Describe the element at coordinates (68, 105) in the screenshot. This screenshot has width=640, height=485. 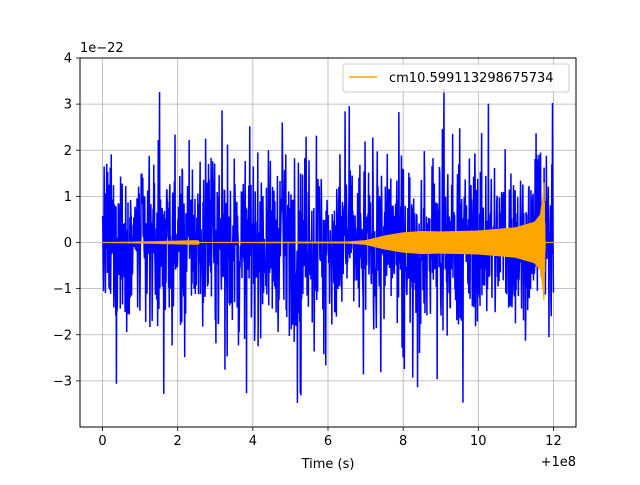
I see `y-tick-label: 3` at that location.